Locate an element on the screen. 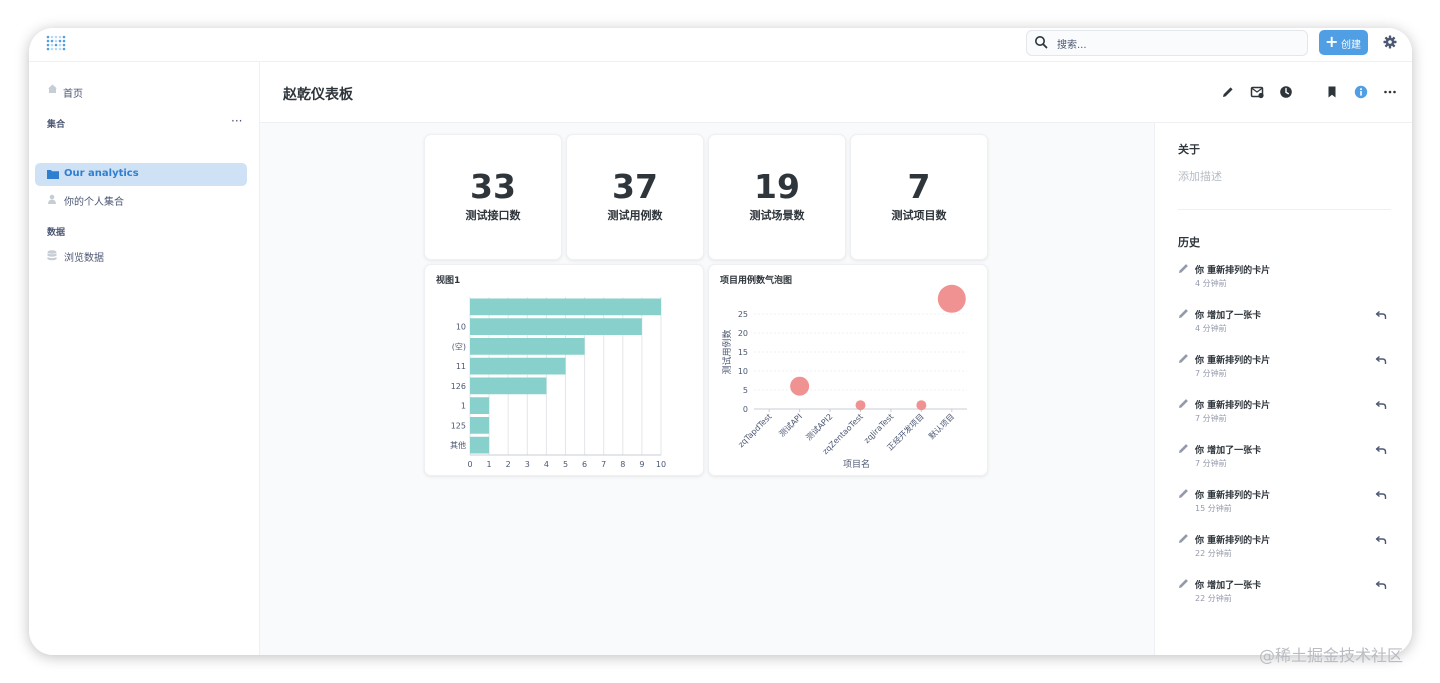 This screenshot has width=1440, height=683. history-item: 你 增加了一张卡 7 分钟前 is located at coordinates (1284, 458).